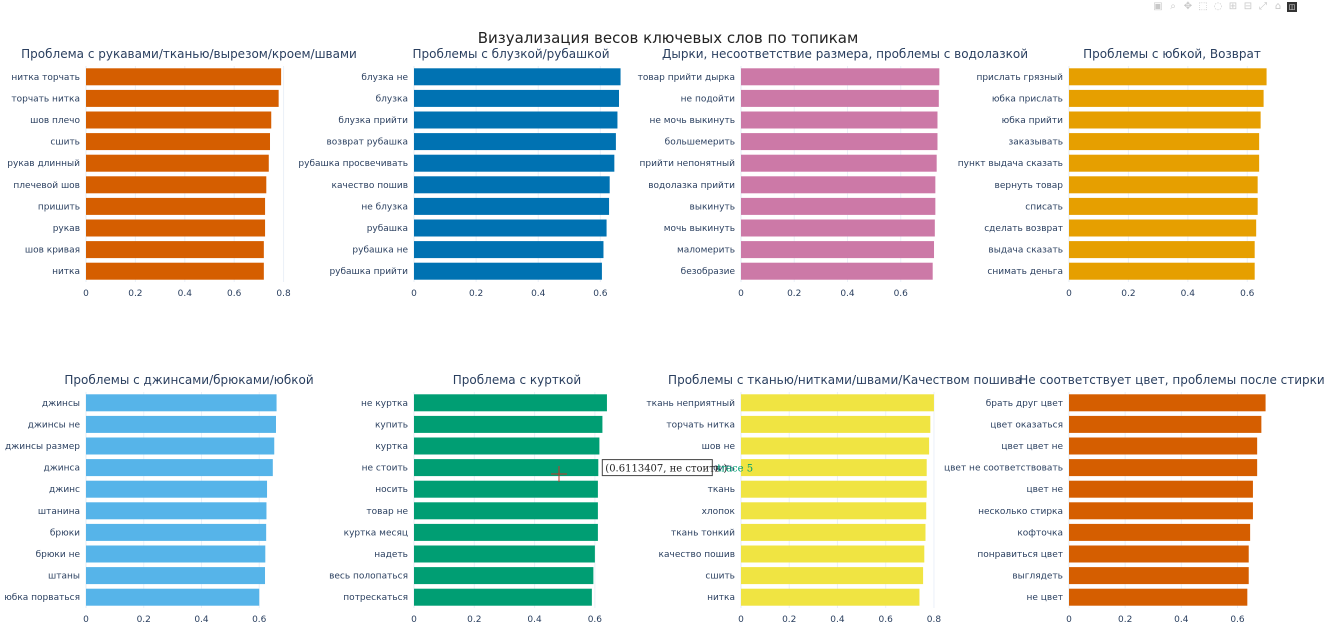  I want to click on reset-axes-icon: ⌂, so click(1278, 6).